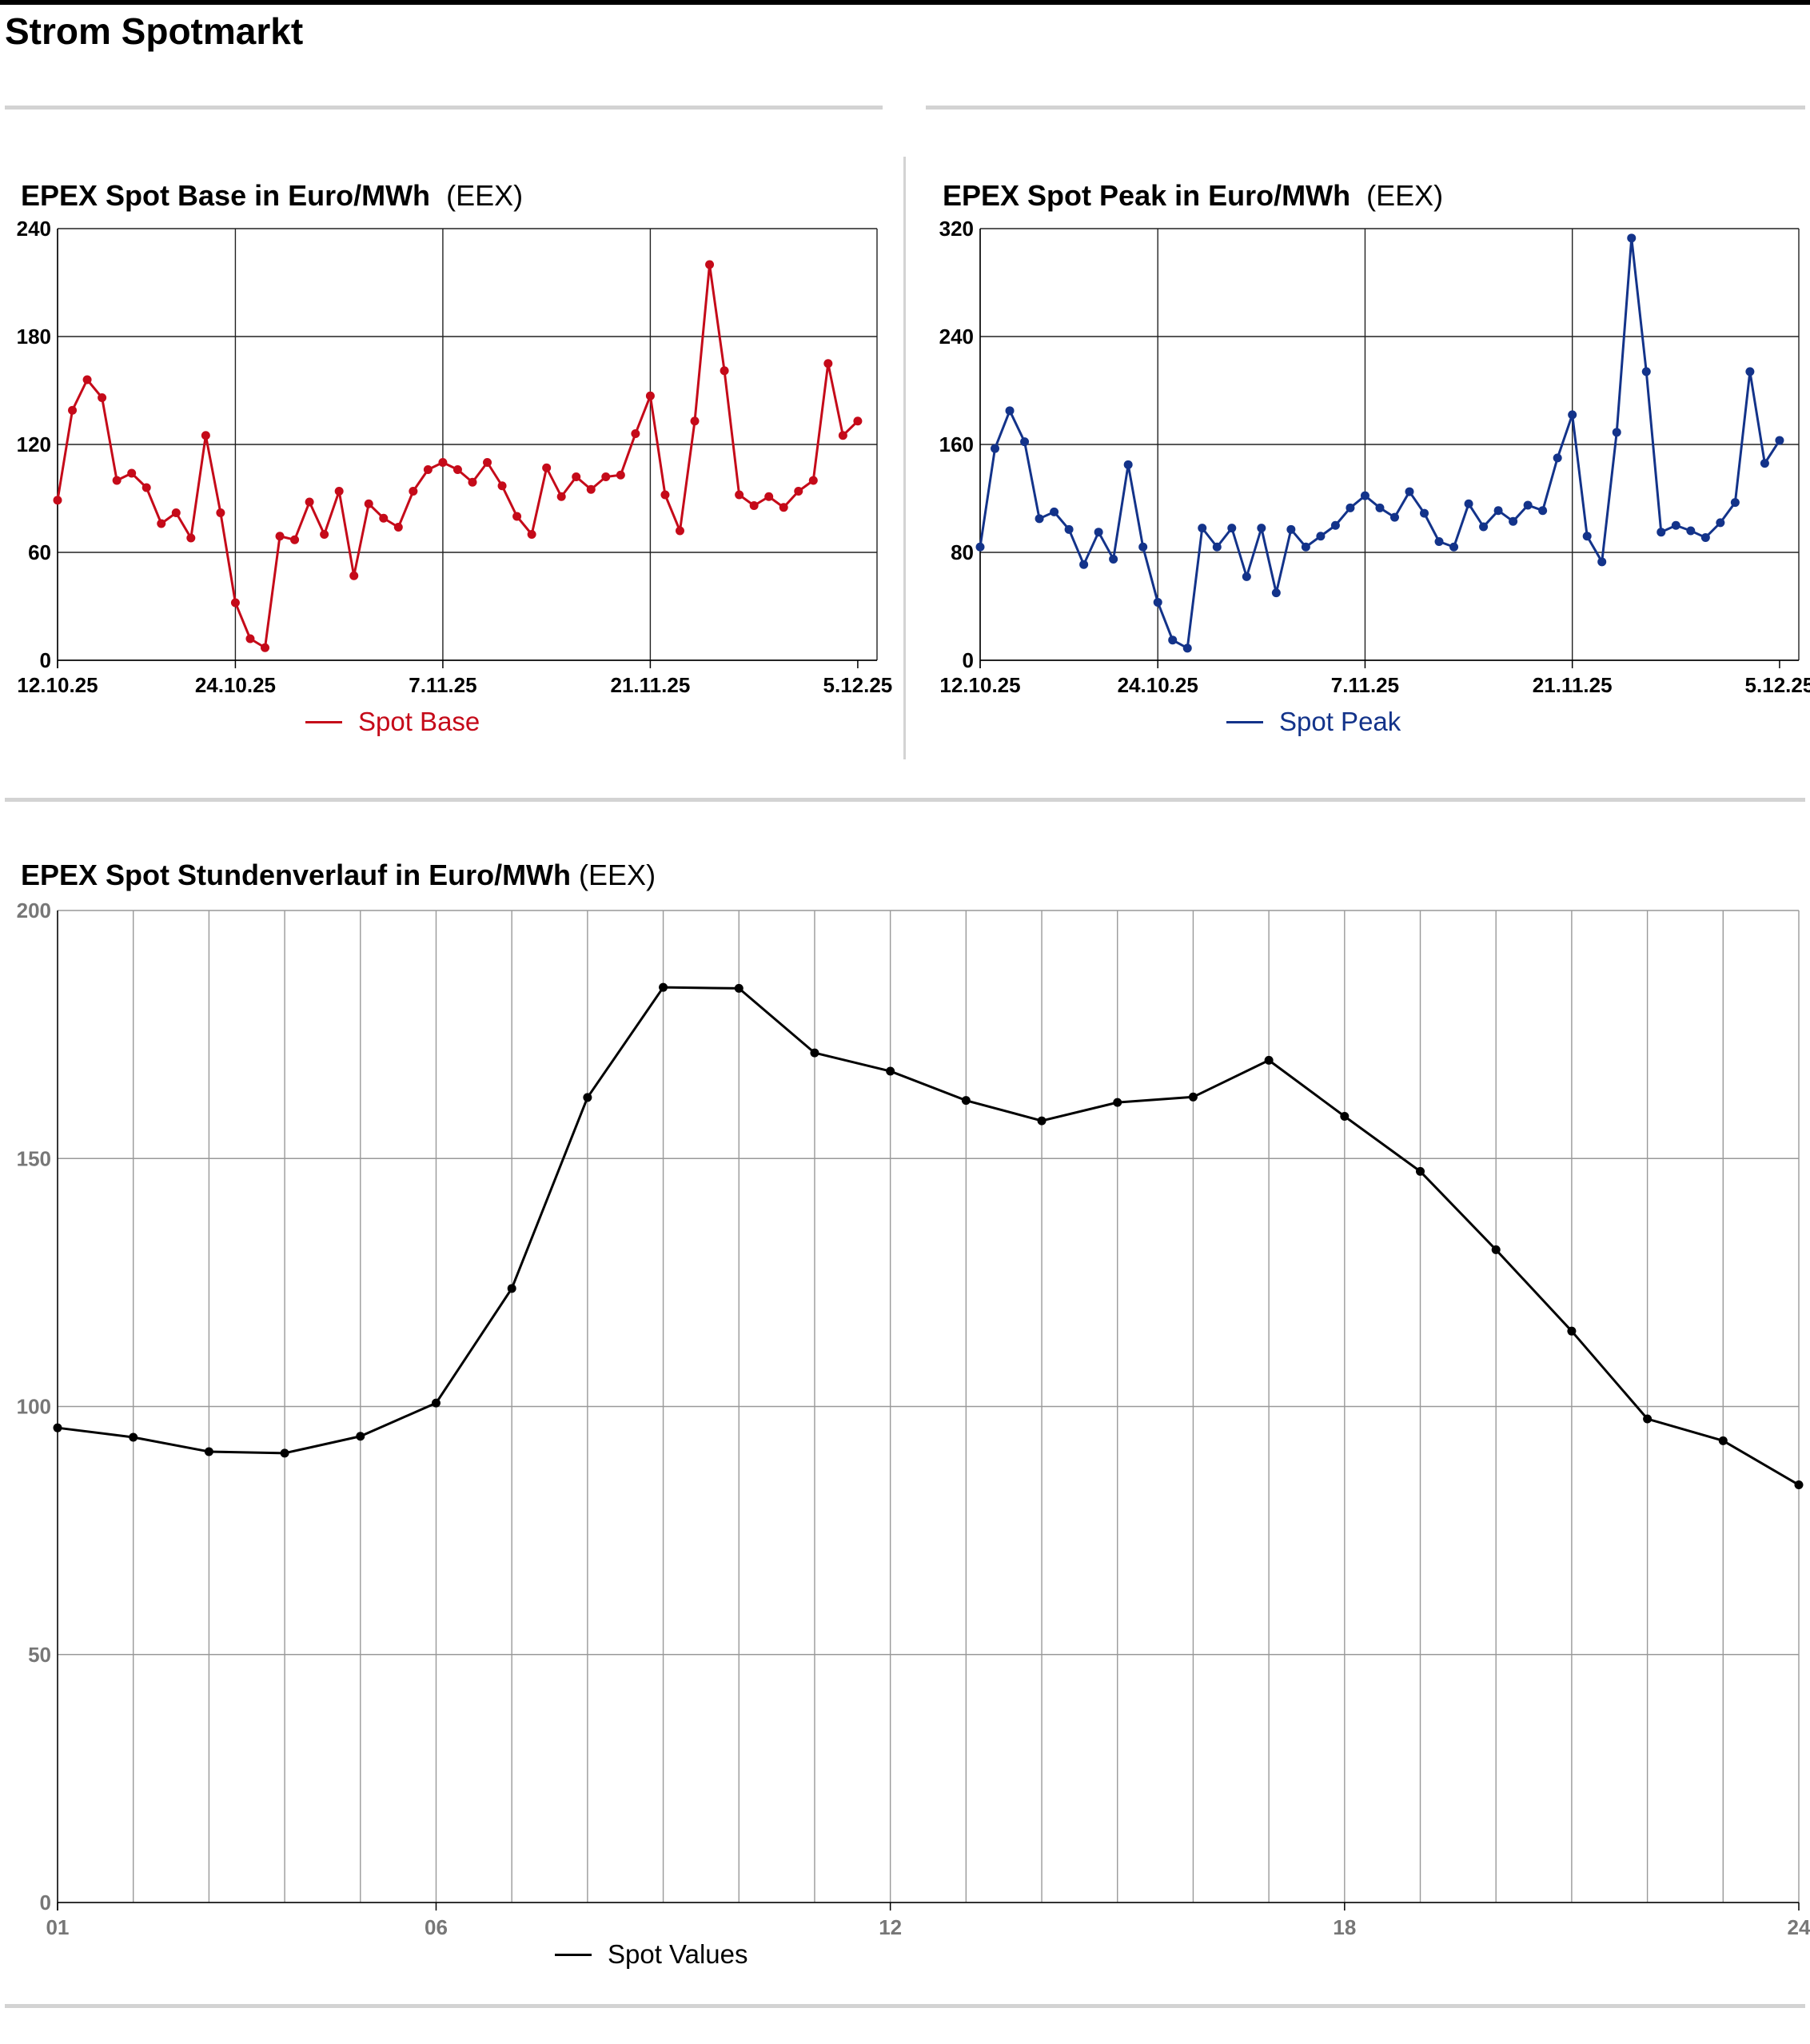 Image resolution: width=1810 pixels, height=2044 pixels. What do you see at coordinates (678, 1954) in the screenshot?
I see `hourly-legend-label: Spot Values` at bounding box center [678, 1954].